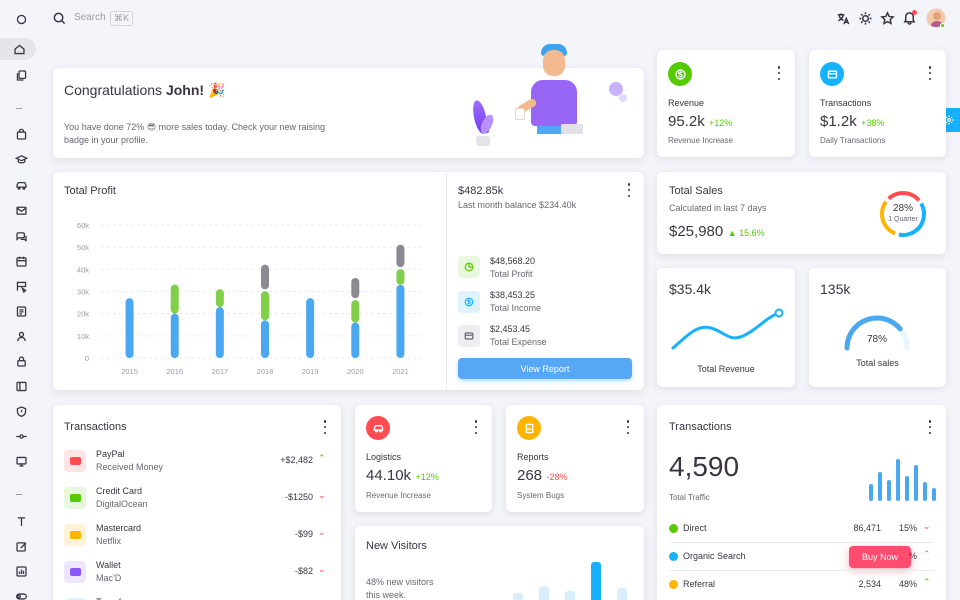  Describe the element at coordinates (402, 476) in the screenshot. I see `logistics-value-row: 44.10k +12%` at that location.